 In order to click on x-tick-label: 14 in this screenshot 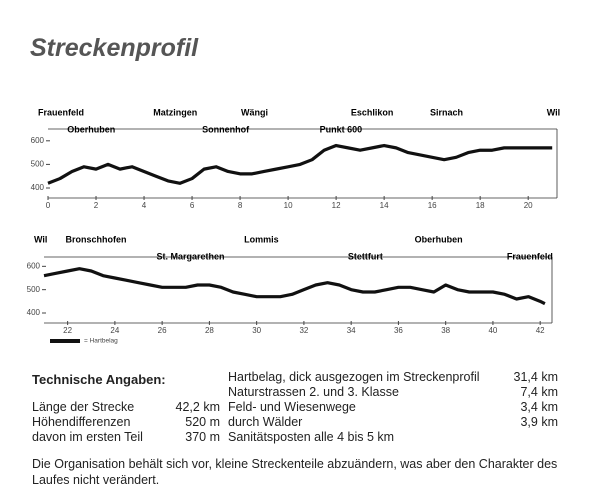, I will do `click(384, 205)`.